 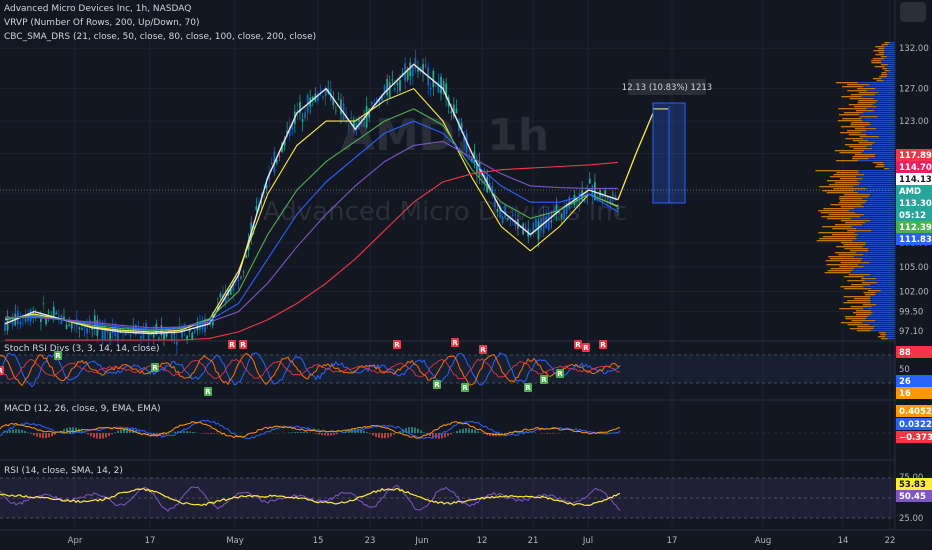 I want to click on time-axis: Apr 17 May 15 23 Jun 12 21 Jul 17 Aug 14 22, so click(x=482, y=541).